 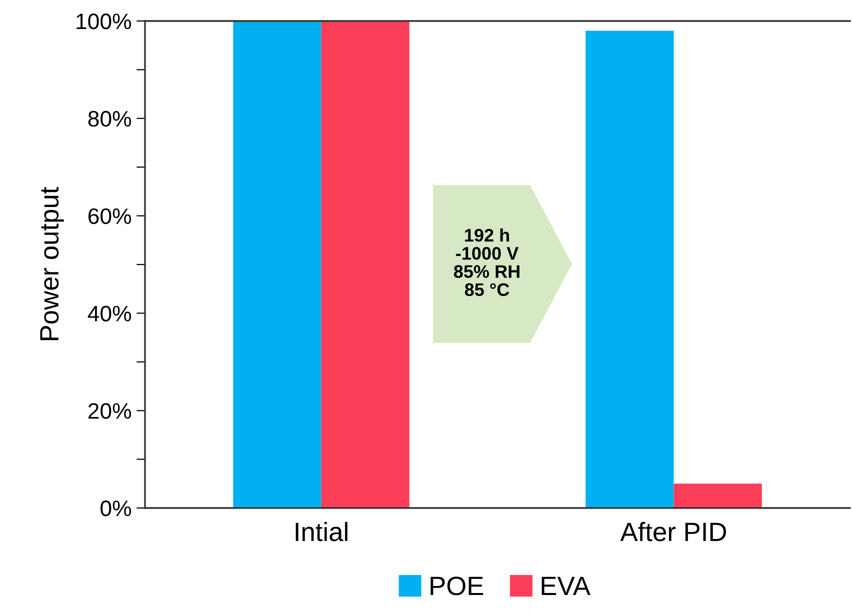 I want to click on y-axis-title: Power output, so click(x=52, y=263).